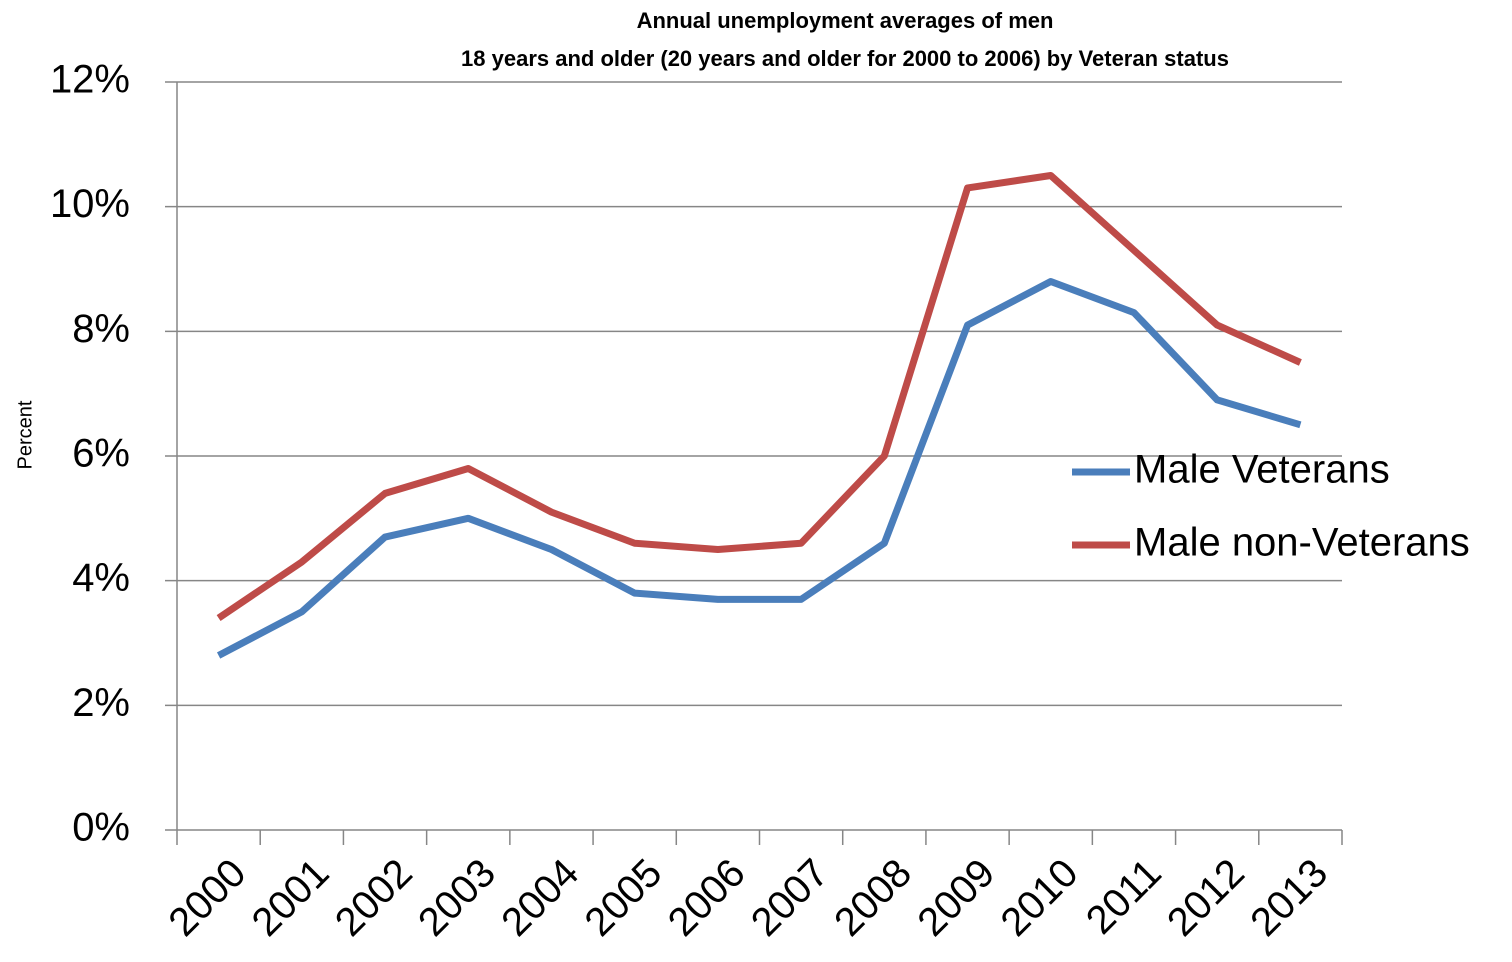 This screenshot has height=962, width=1512. What do you see at coordinates (90, 80) in the screenshot?
I see `y-tick-label: 12%` at bounding box center [90, 80].